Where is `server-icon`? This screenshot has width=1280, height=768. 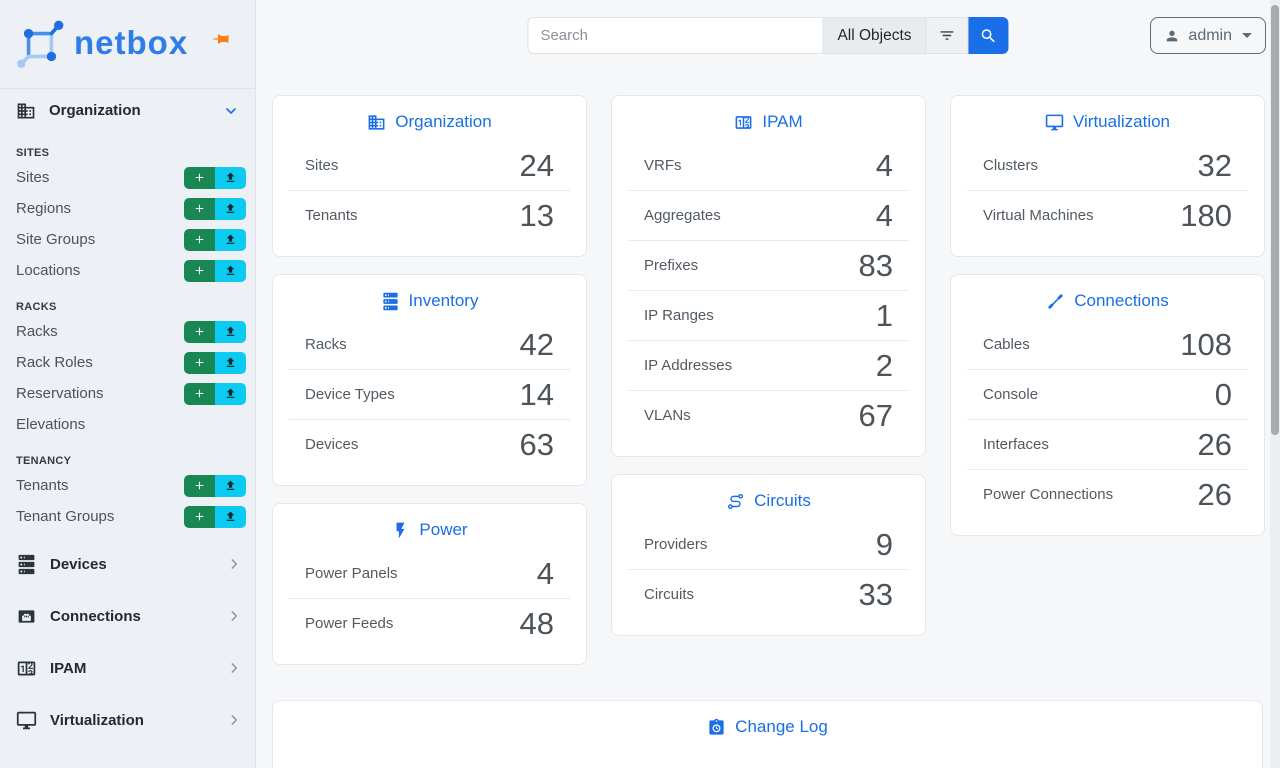
server-icon is located at coordinates (390, 301).